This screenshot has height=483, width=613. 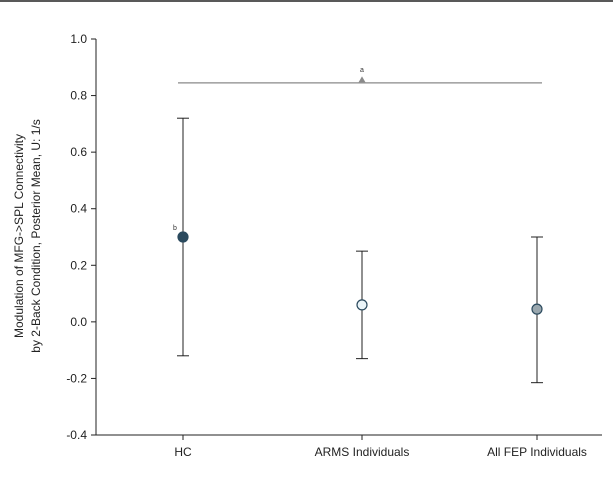 I want to click on x-tick-label: HC, so click(x=183, y=452).